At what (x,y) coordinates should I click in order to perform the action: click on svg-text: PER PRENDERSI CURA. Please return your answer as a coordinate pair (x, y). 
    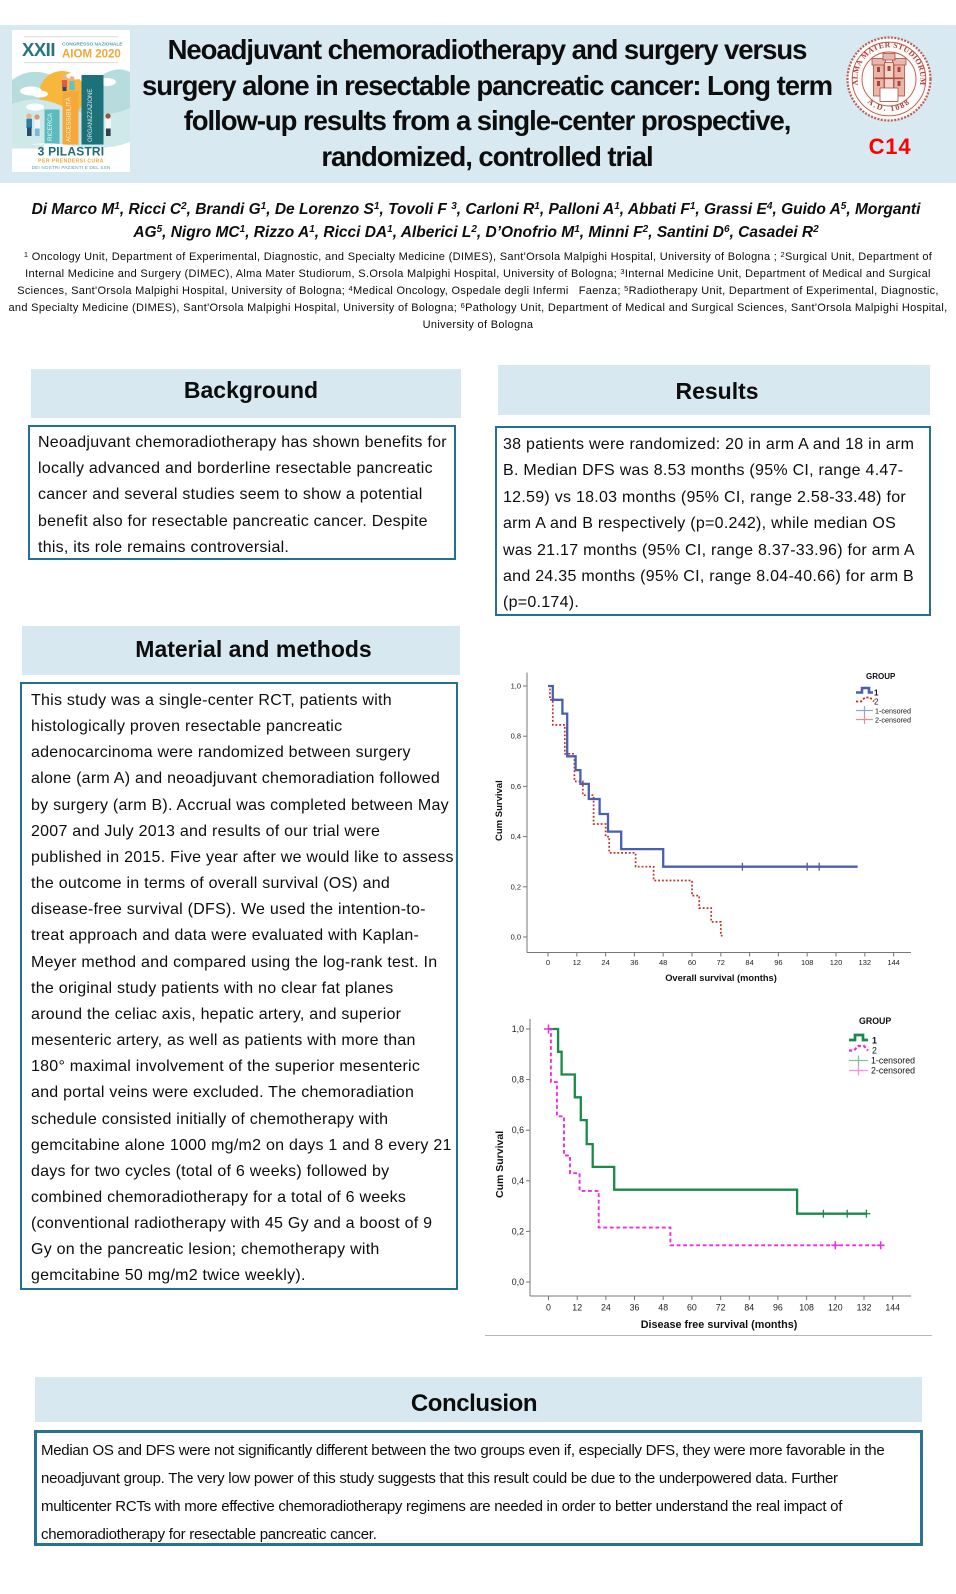
    Looking at the image, I should click on (71, 162).